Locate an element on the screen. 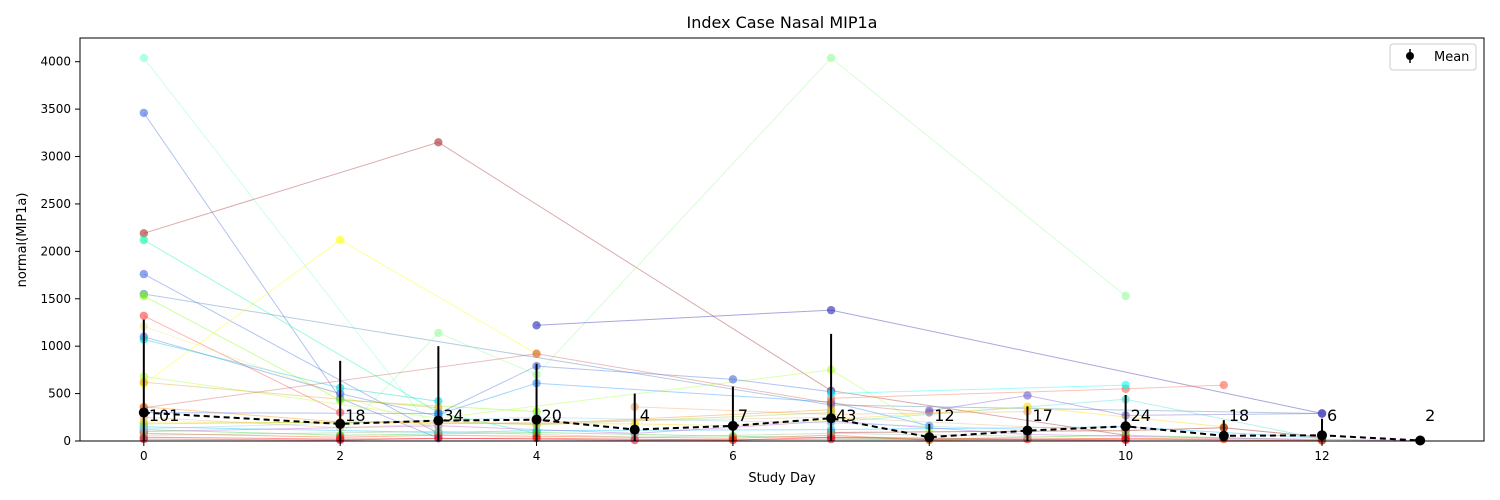 The width and height of the screenshot is (1500, 500). legend-mean-marker is located at coordinates (1410, 56).